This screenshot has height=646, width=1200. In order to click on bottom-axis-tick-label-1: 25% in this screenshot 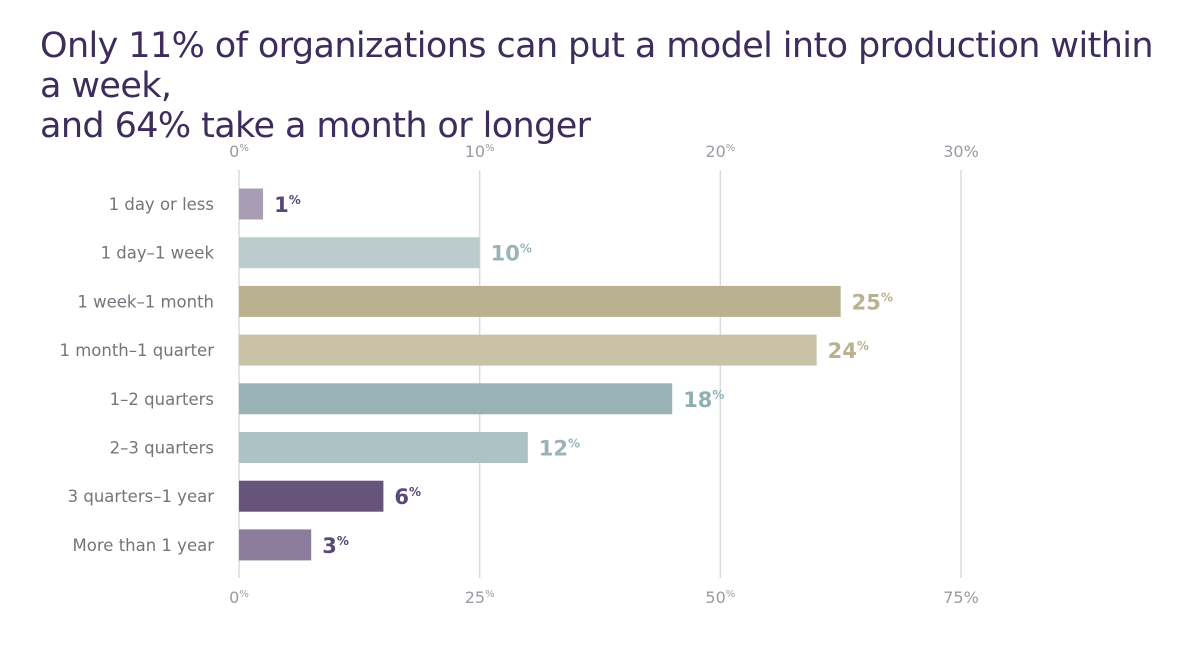, I will do `click(480, 597)`.